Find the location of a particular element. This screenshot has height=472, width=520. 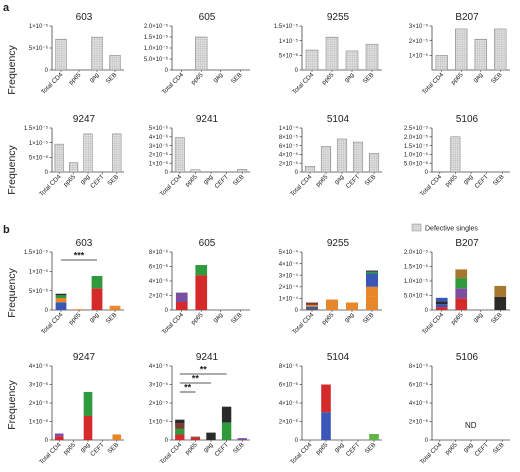

panel-b-603-title: 603 is located at coordinates (84, 243).